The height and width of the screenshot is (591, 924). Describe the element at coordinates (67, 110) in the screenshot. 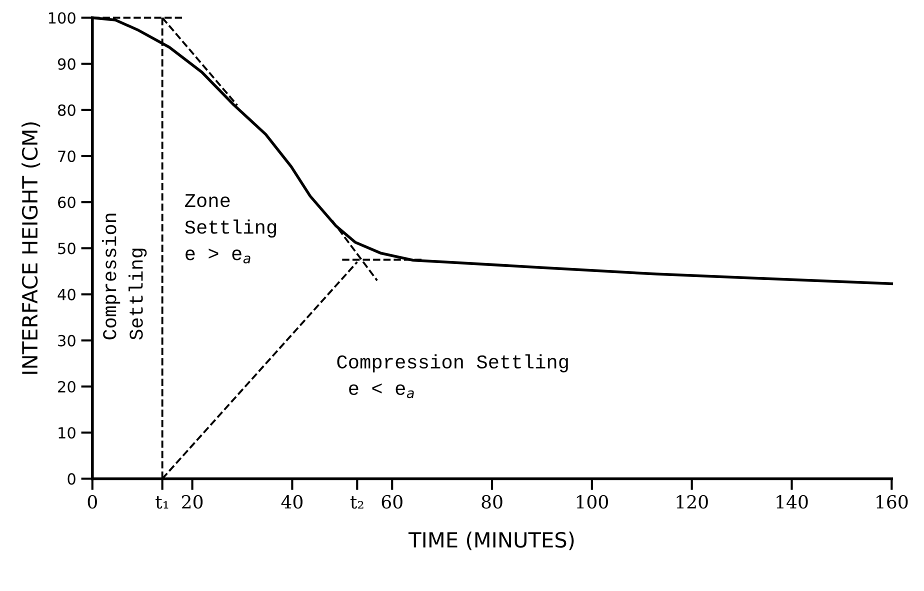

I see `y-tick-label: 80` at that location.